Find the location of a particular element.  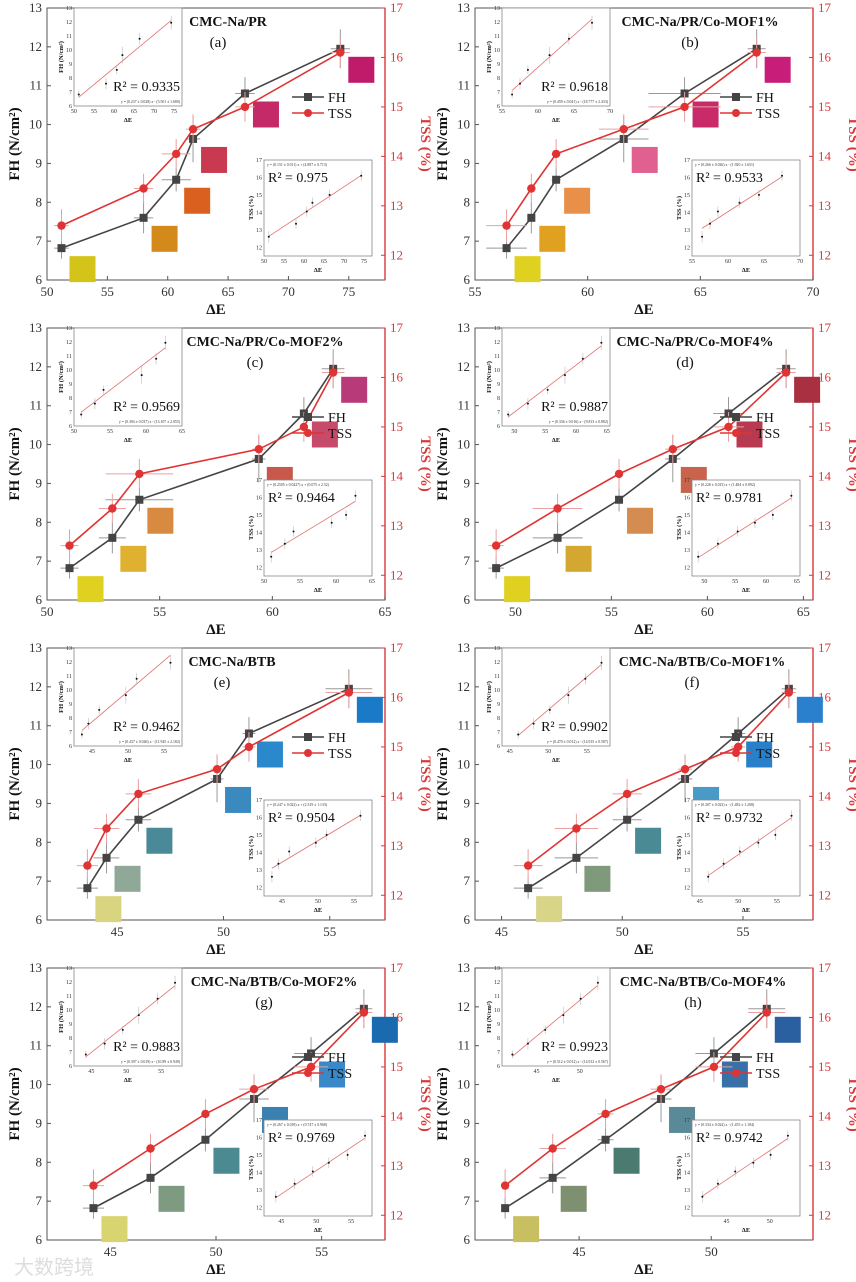

y-tick-label: 8 is located at coordinates (39, 521).